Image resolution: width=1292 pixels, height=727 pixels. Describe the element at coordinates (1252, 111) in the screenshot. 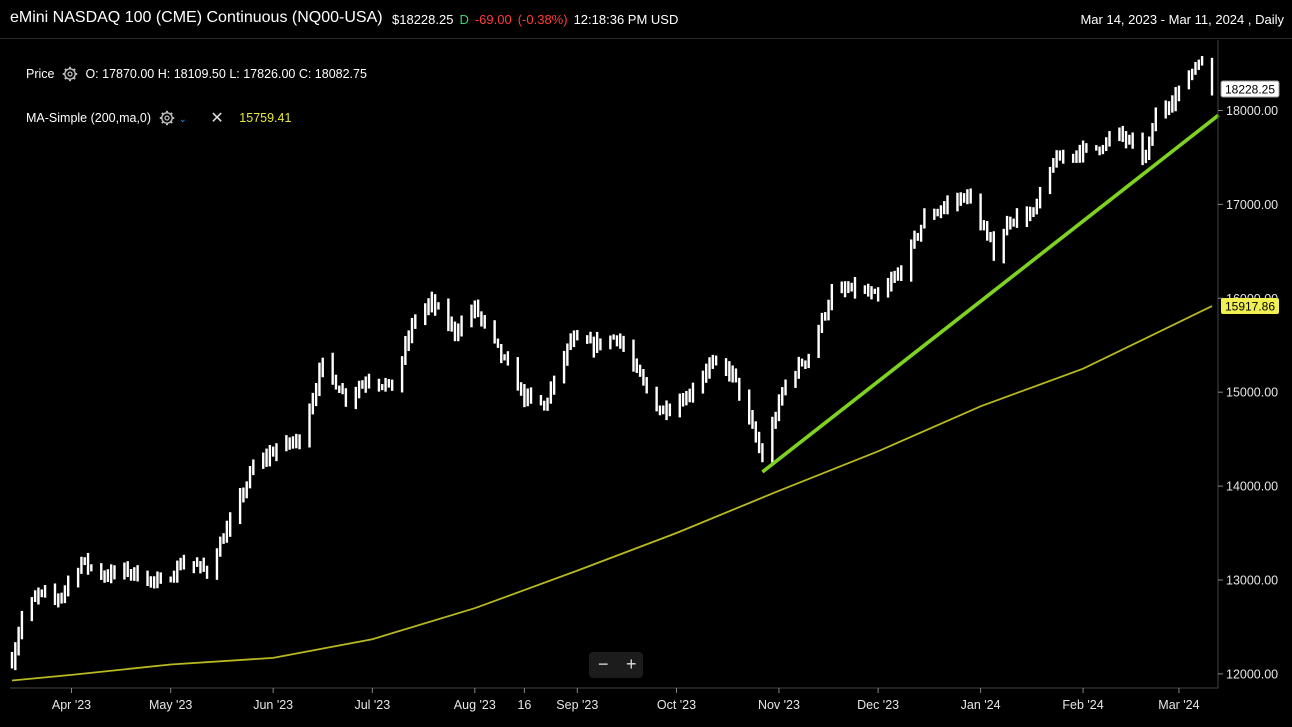

I see `price-tick-label: 18000.00` at that location.